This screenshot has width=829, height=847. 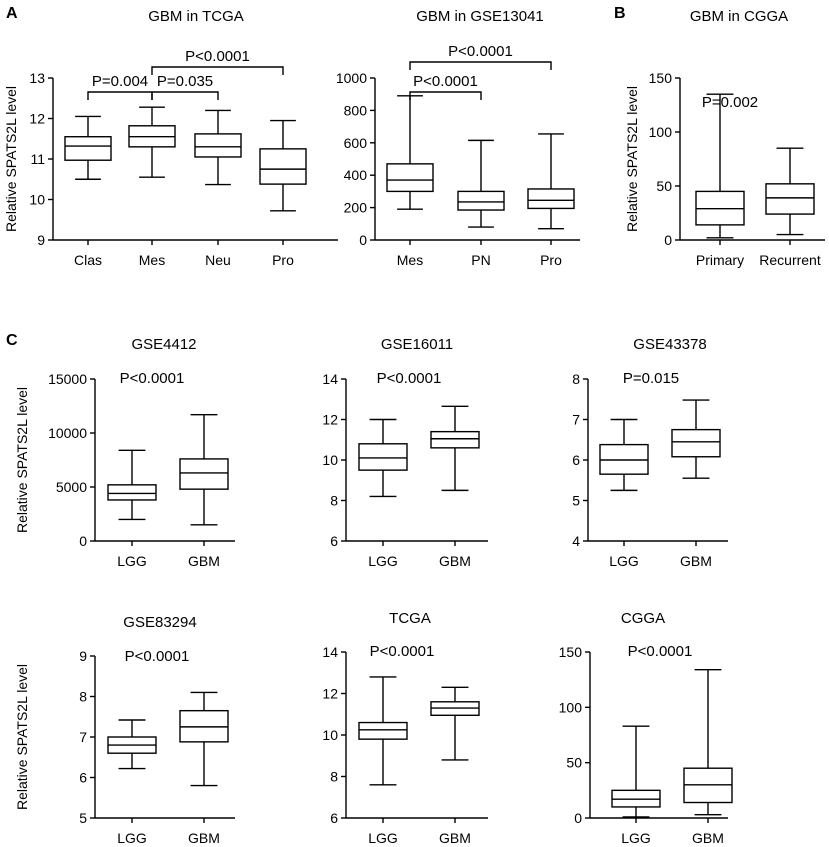 I want to click on x-category-label: PN, so click(x=480, y=260).